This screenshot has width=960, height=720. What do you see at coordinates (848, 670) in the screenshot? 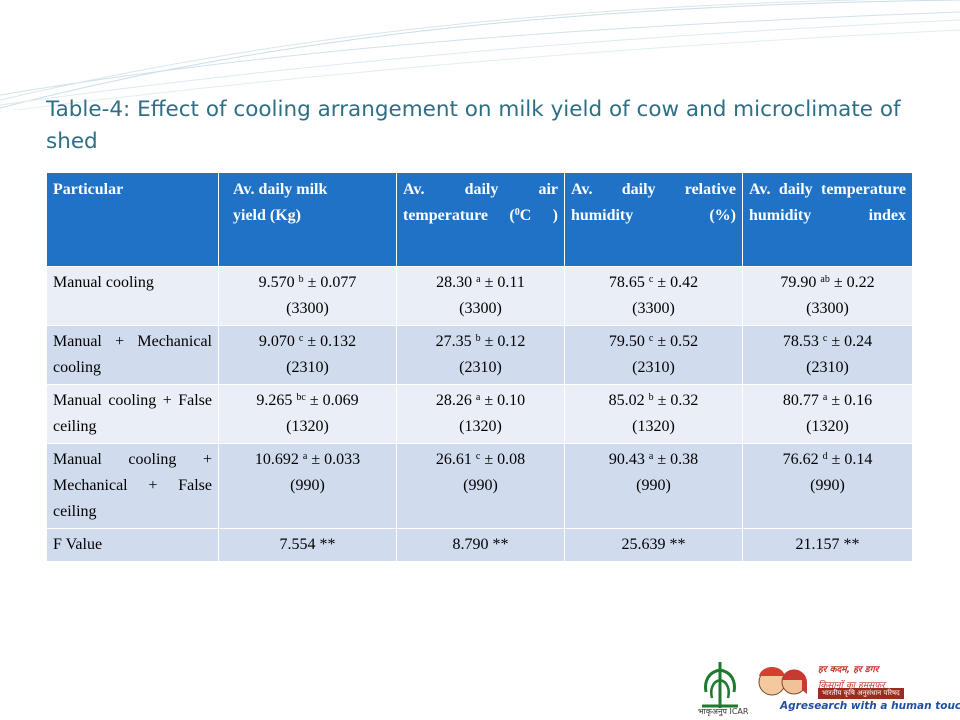
I see `hindi-slogan-1: हर कदम, हर डगर` at bounding box center [848, 670].